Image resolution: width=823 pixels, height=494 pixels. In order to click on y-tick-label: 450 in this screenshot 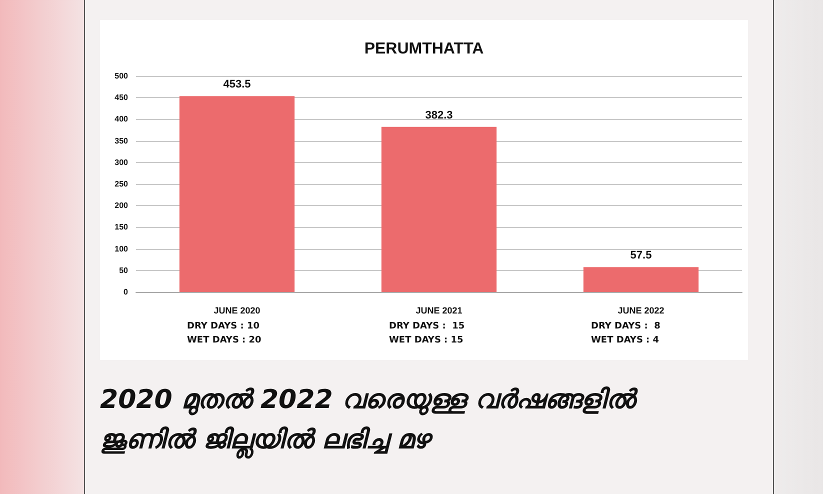, I will do `click(121, 97)`.